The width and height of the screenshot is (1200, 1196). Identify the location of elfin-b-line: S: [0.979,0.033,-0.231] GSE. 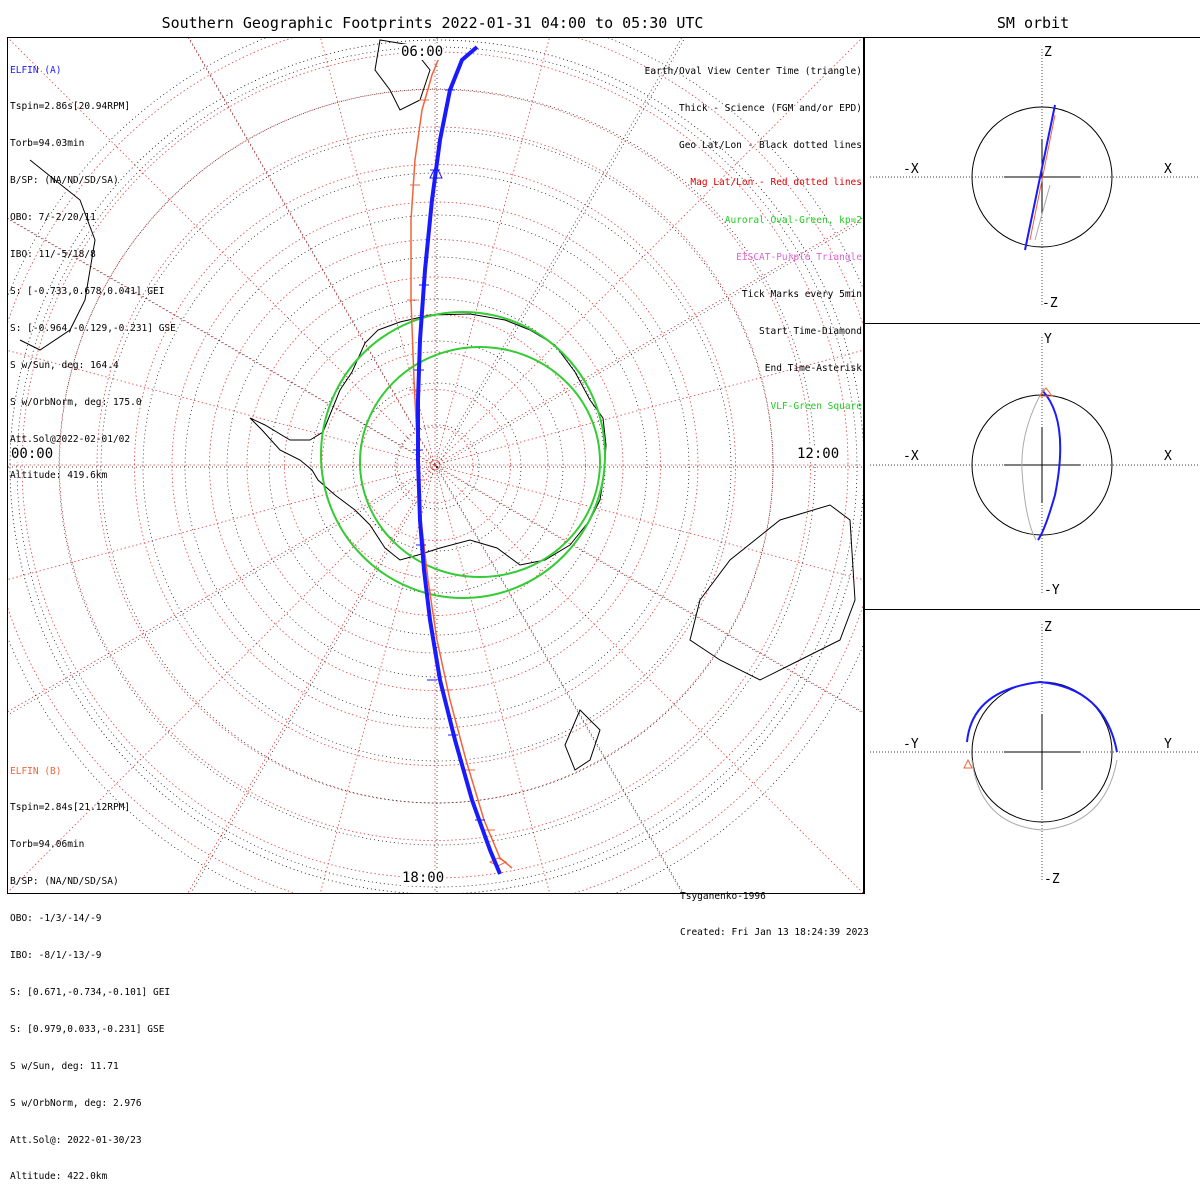
(87, 1029).